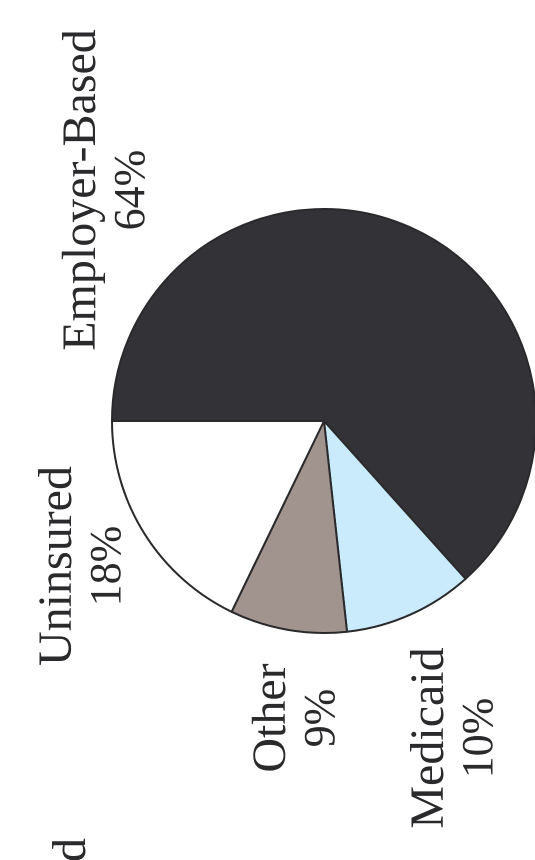 The image size is (535, 860). What do you see at coordinates (69, 849) in the screenshot?
I see `cropped-label-fragment: d` at bounding box center [69, 849].